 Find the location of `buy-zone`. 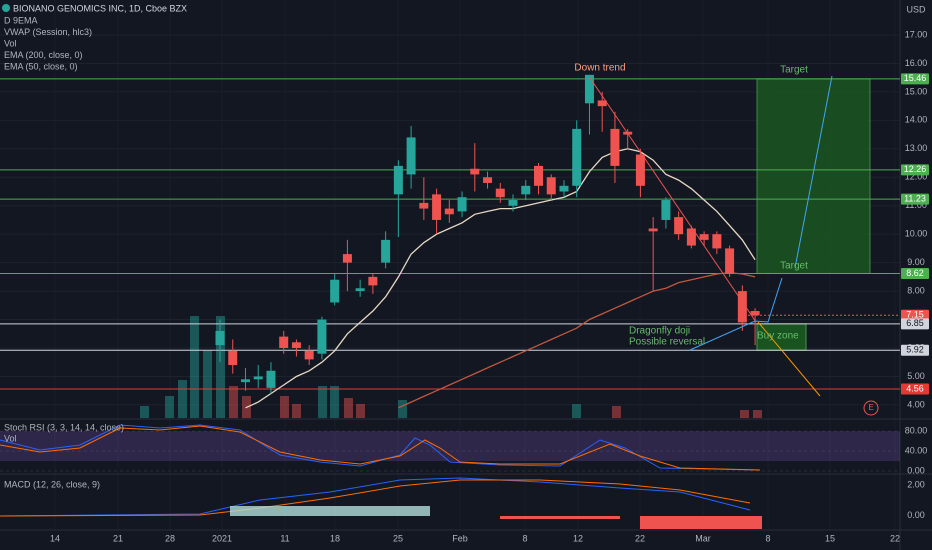

buy-zone is located at coordinates (781, 337).